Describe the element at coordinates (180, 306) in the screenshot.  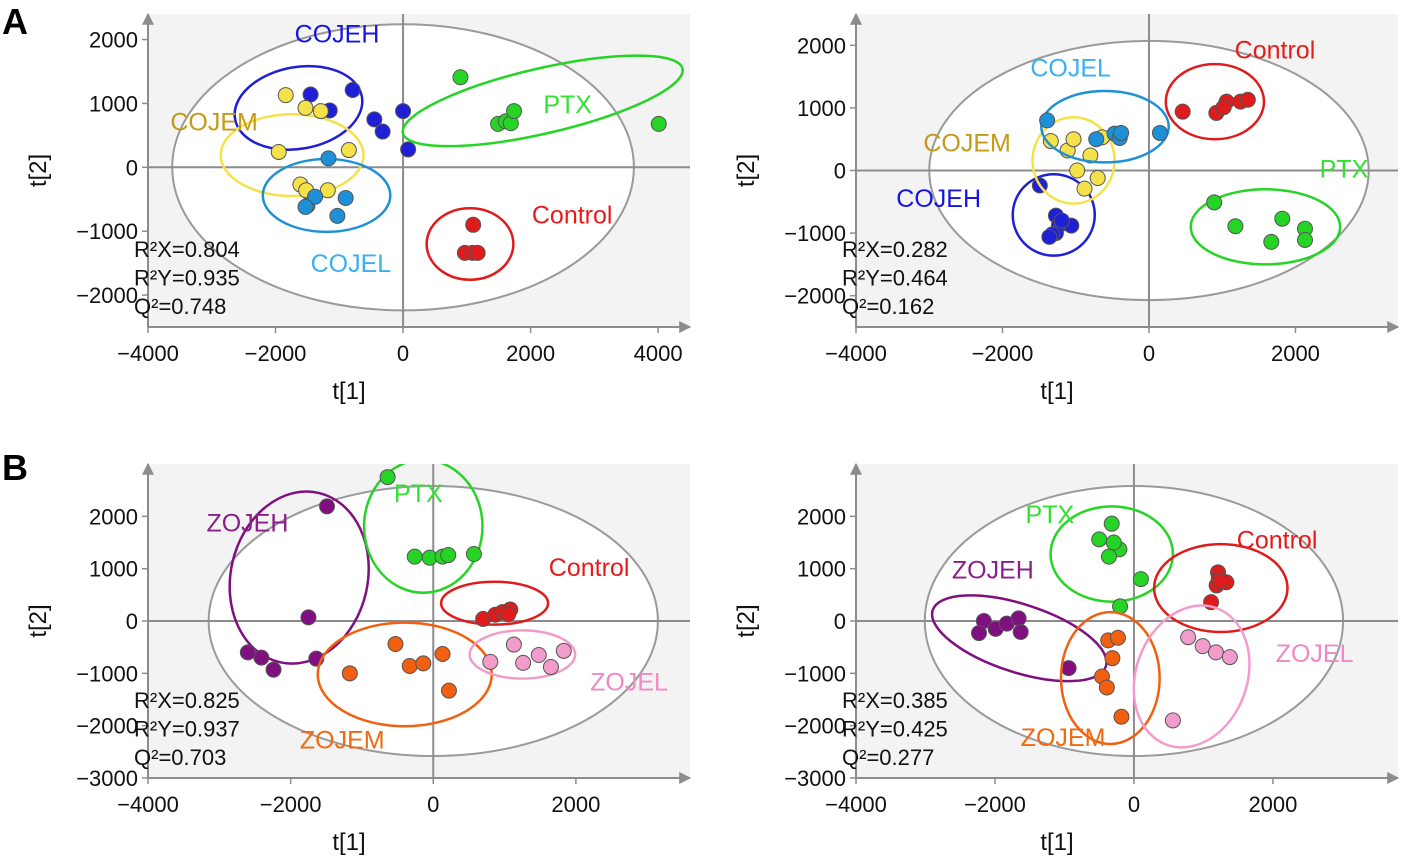
I see `model-stat: Q²=0.748` at that location.